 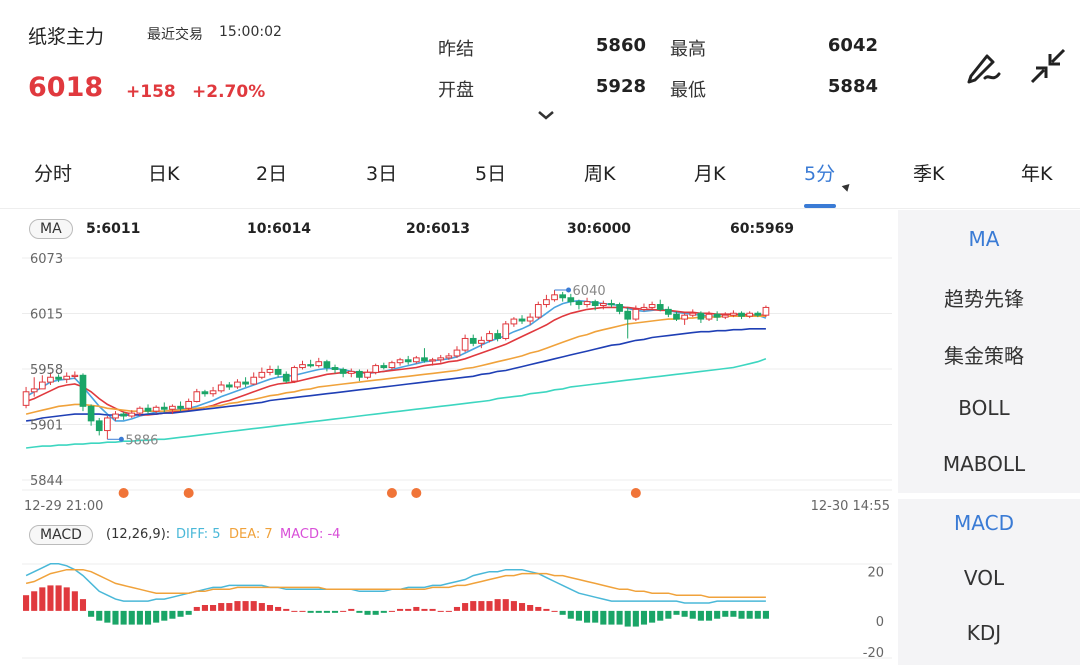 I want to click on indicator-maboll: MABOLL, so click(x=984, y=464).